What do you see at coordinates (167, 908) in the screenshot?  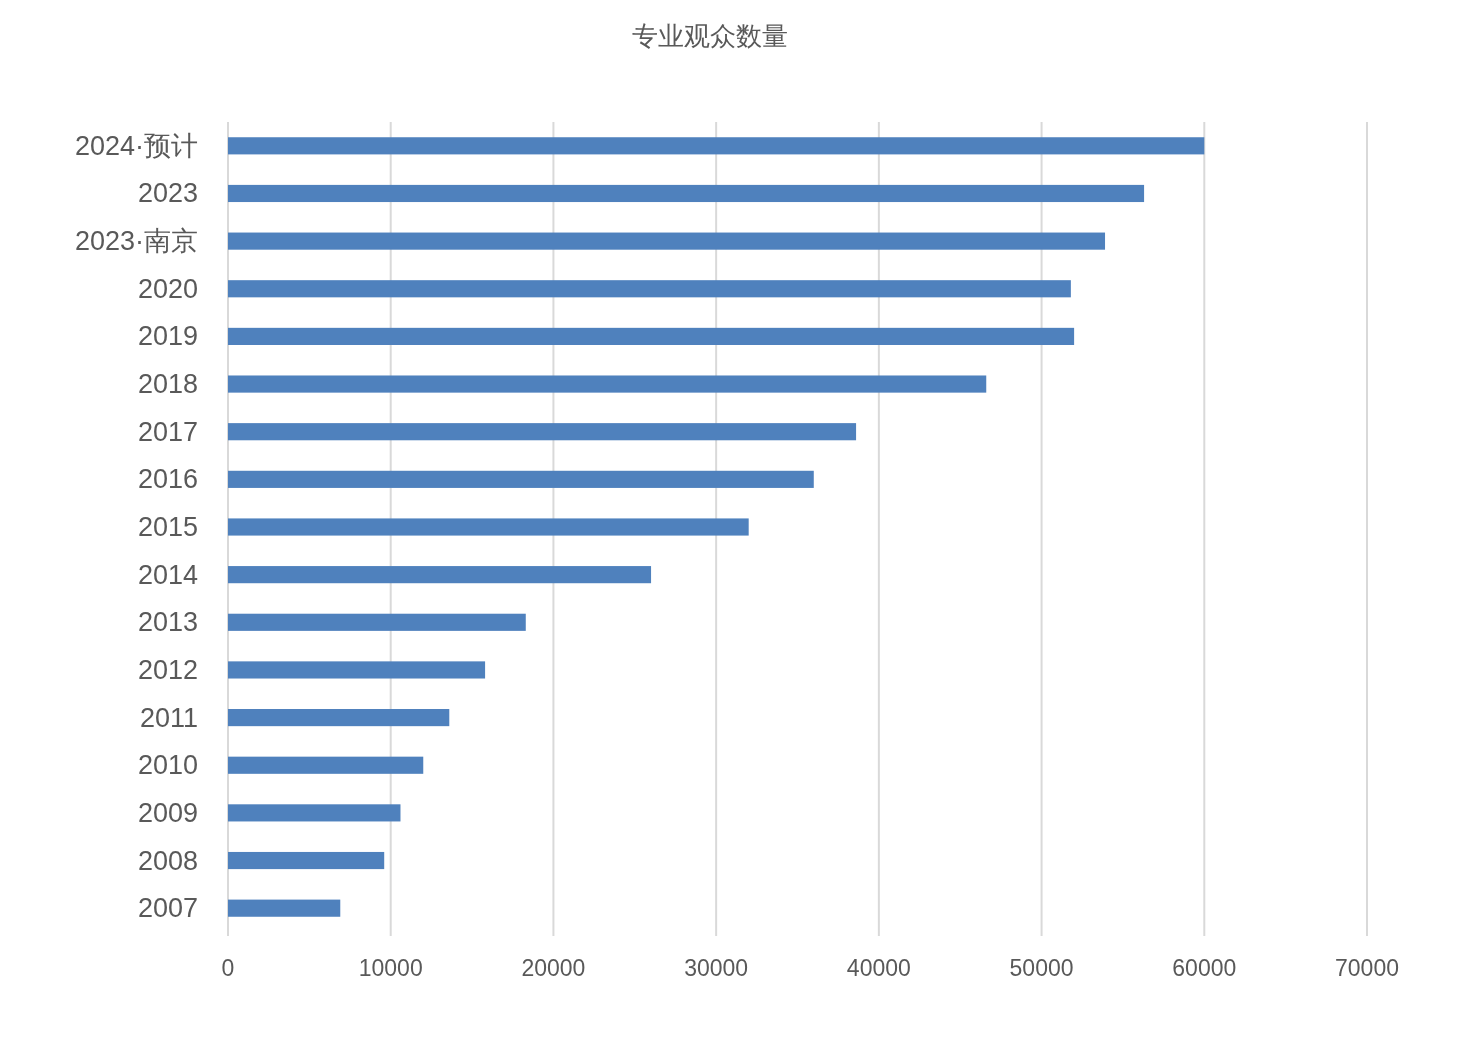 I see `y-tick-label: 2007` at bounding box center [167, 908].